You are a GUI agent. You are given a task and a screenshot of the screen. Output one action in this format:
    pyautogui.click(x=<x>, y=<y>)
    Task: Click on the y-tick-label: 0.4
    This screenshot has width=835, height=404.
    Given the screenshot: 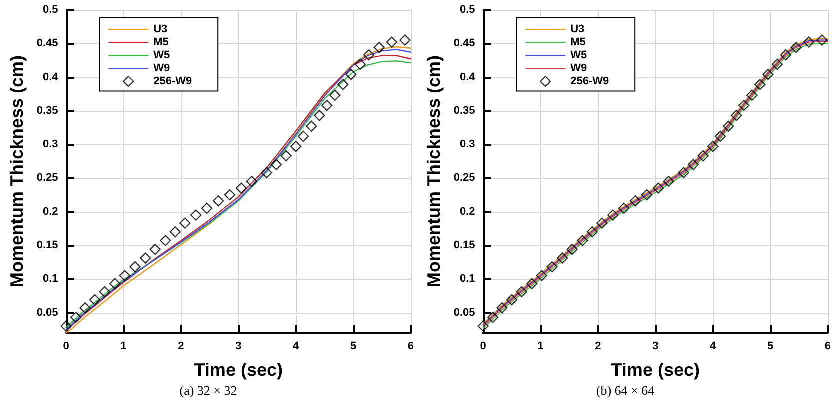 What is the action you would take?
    pyautogui.click(x=51, y=77)
    